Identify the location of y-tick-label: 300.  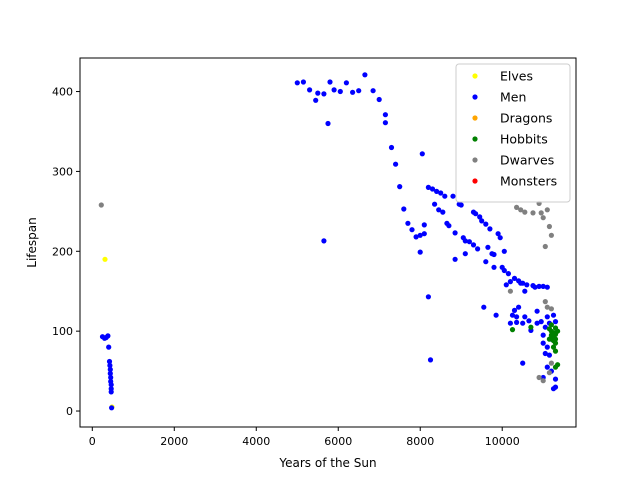
(62, 171).